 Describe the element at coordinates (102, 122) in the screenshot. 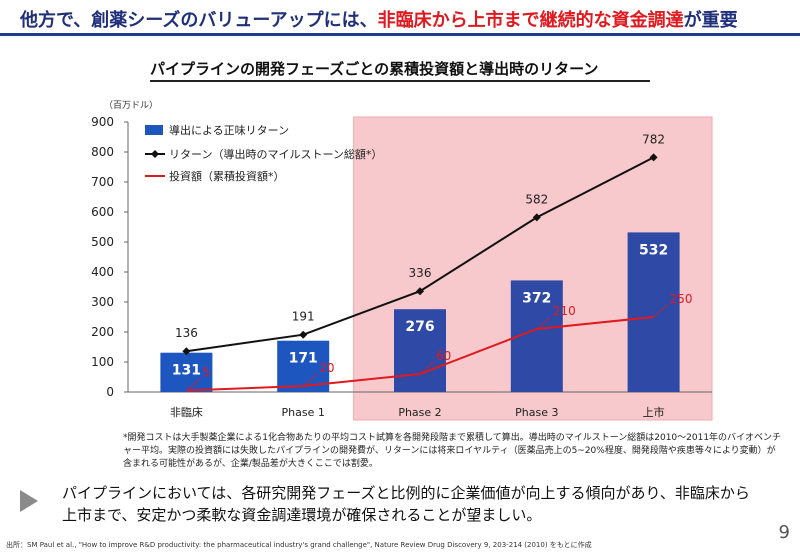

I see `y-tick-label: 900` at that location.